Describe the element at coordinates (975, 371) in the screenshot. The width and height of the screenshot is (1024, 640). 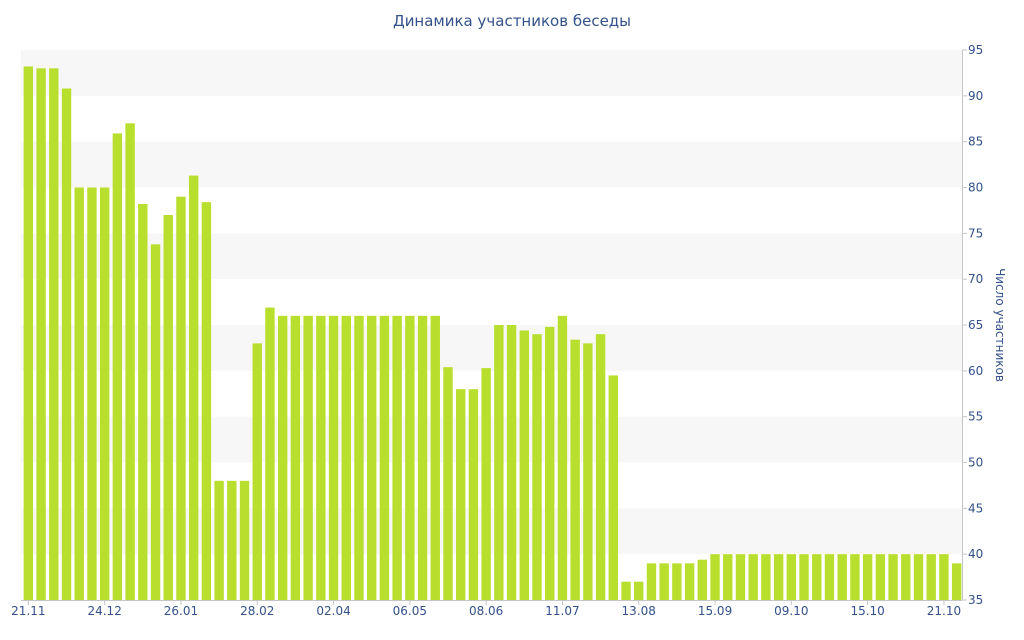
I see `y-tick-label: 60` at that location.